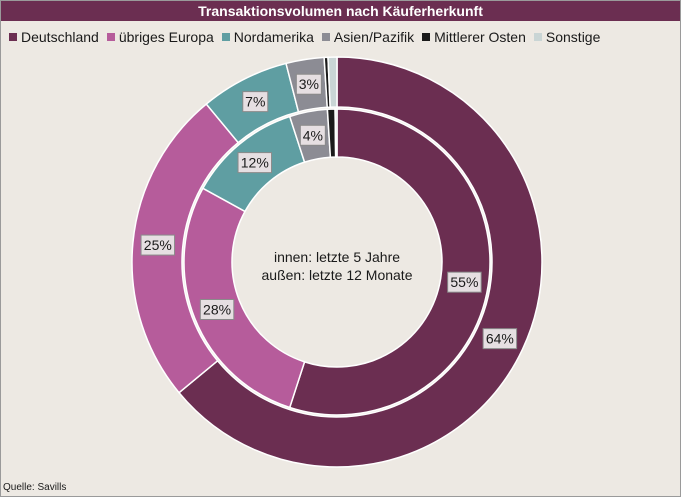 The width and height of the screenshot is (681, 497). Describe the element at coordinates (273, 37) in the screenshot. I see `legend-label: Nordamerika` at that location.